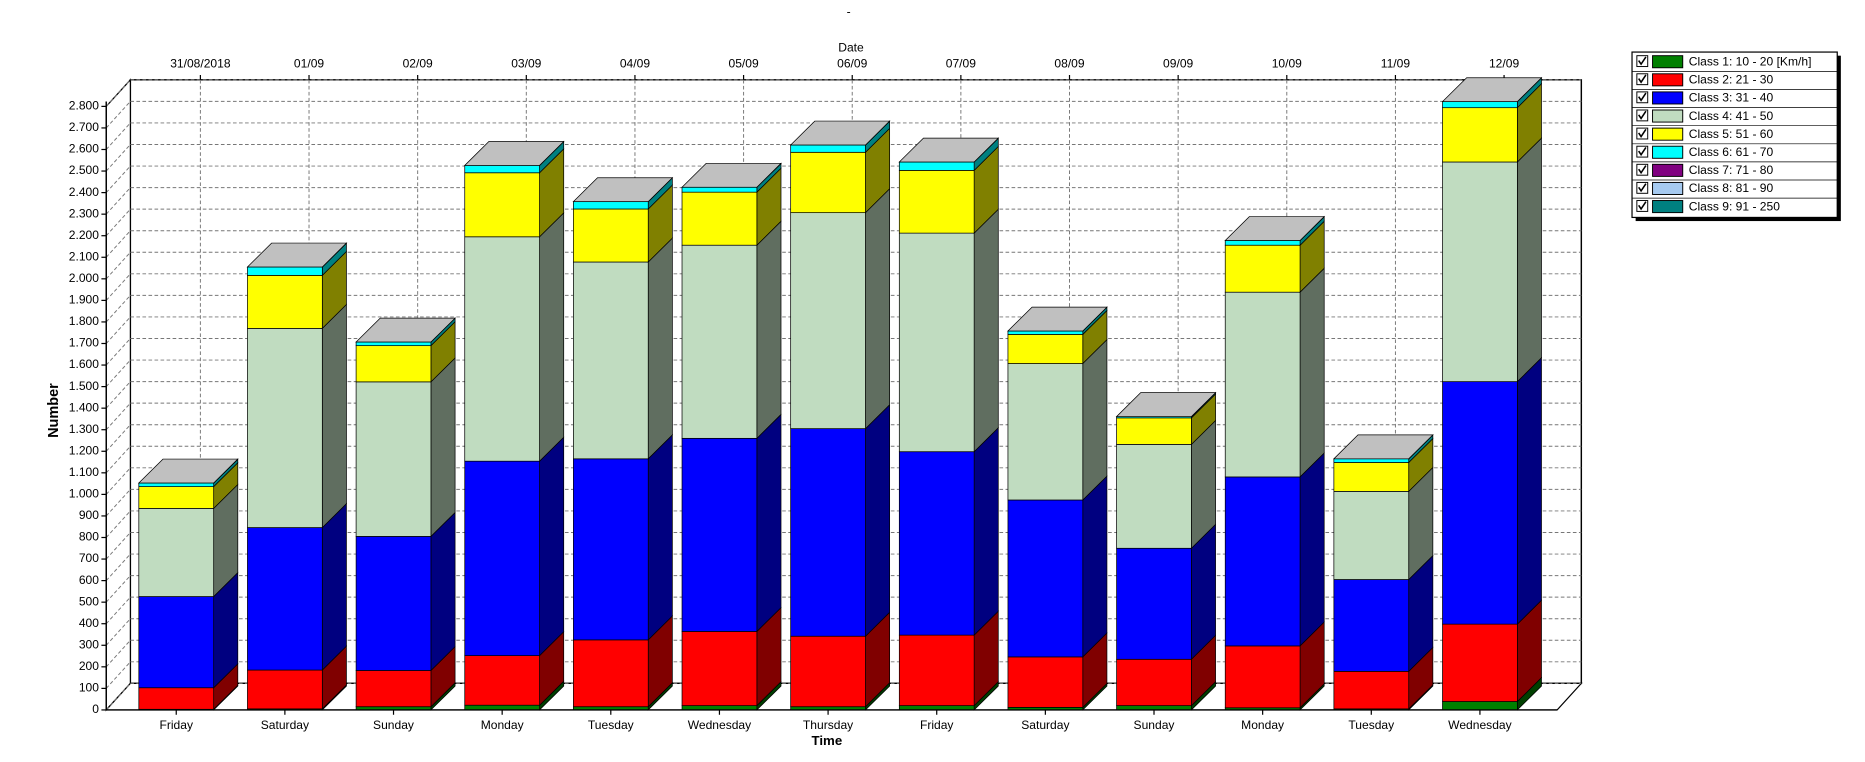 The height and width of the screenshot is (762, 1865). I want to click on y-tick-label: 1.100, so click(84, 472).